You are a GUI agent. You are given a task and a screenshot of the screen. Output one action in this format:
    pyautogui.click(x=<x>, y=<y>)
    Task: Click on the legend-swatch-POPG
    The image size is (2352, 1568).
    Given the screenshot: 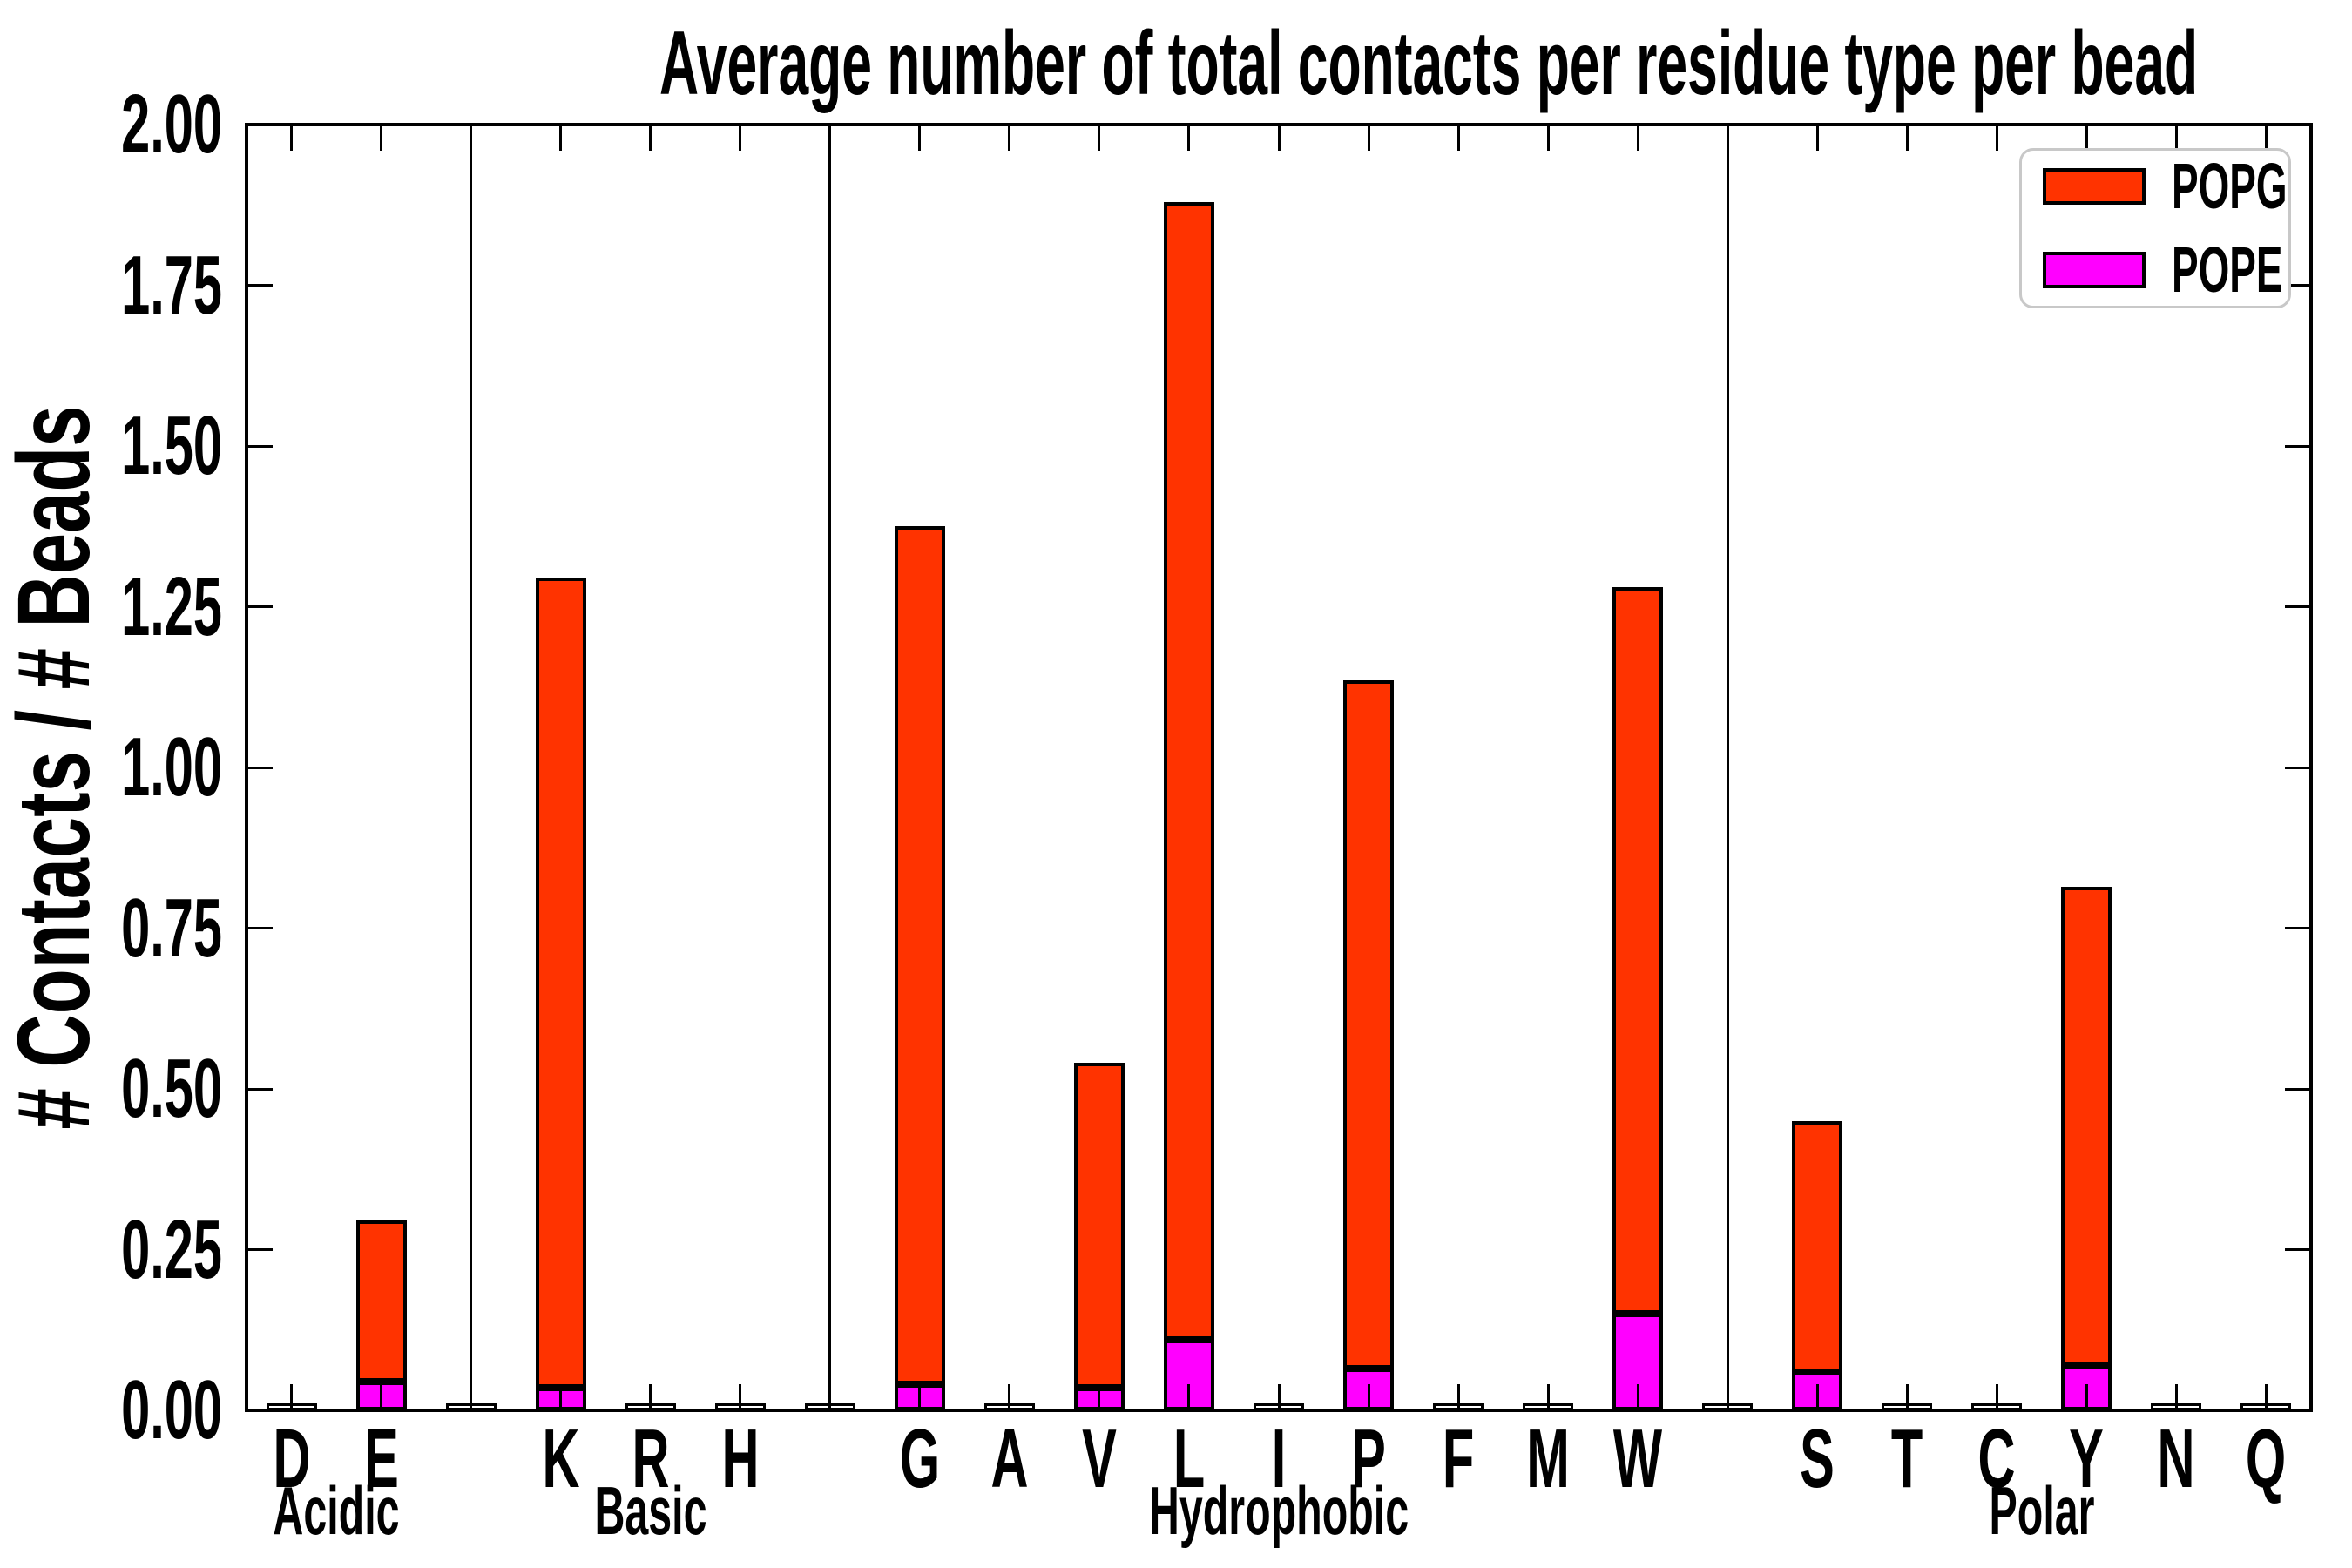 What is the action you would take?
    pyautogui.click(x=2094, y=186)
    